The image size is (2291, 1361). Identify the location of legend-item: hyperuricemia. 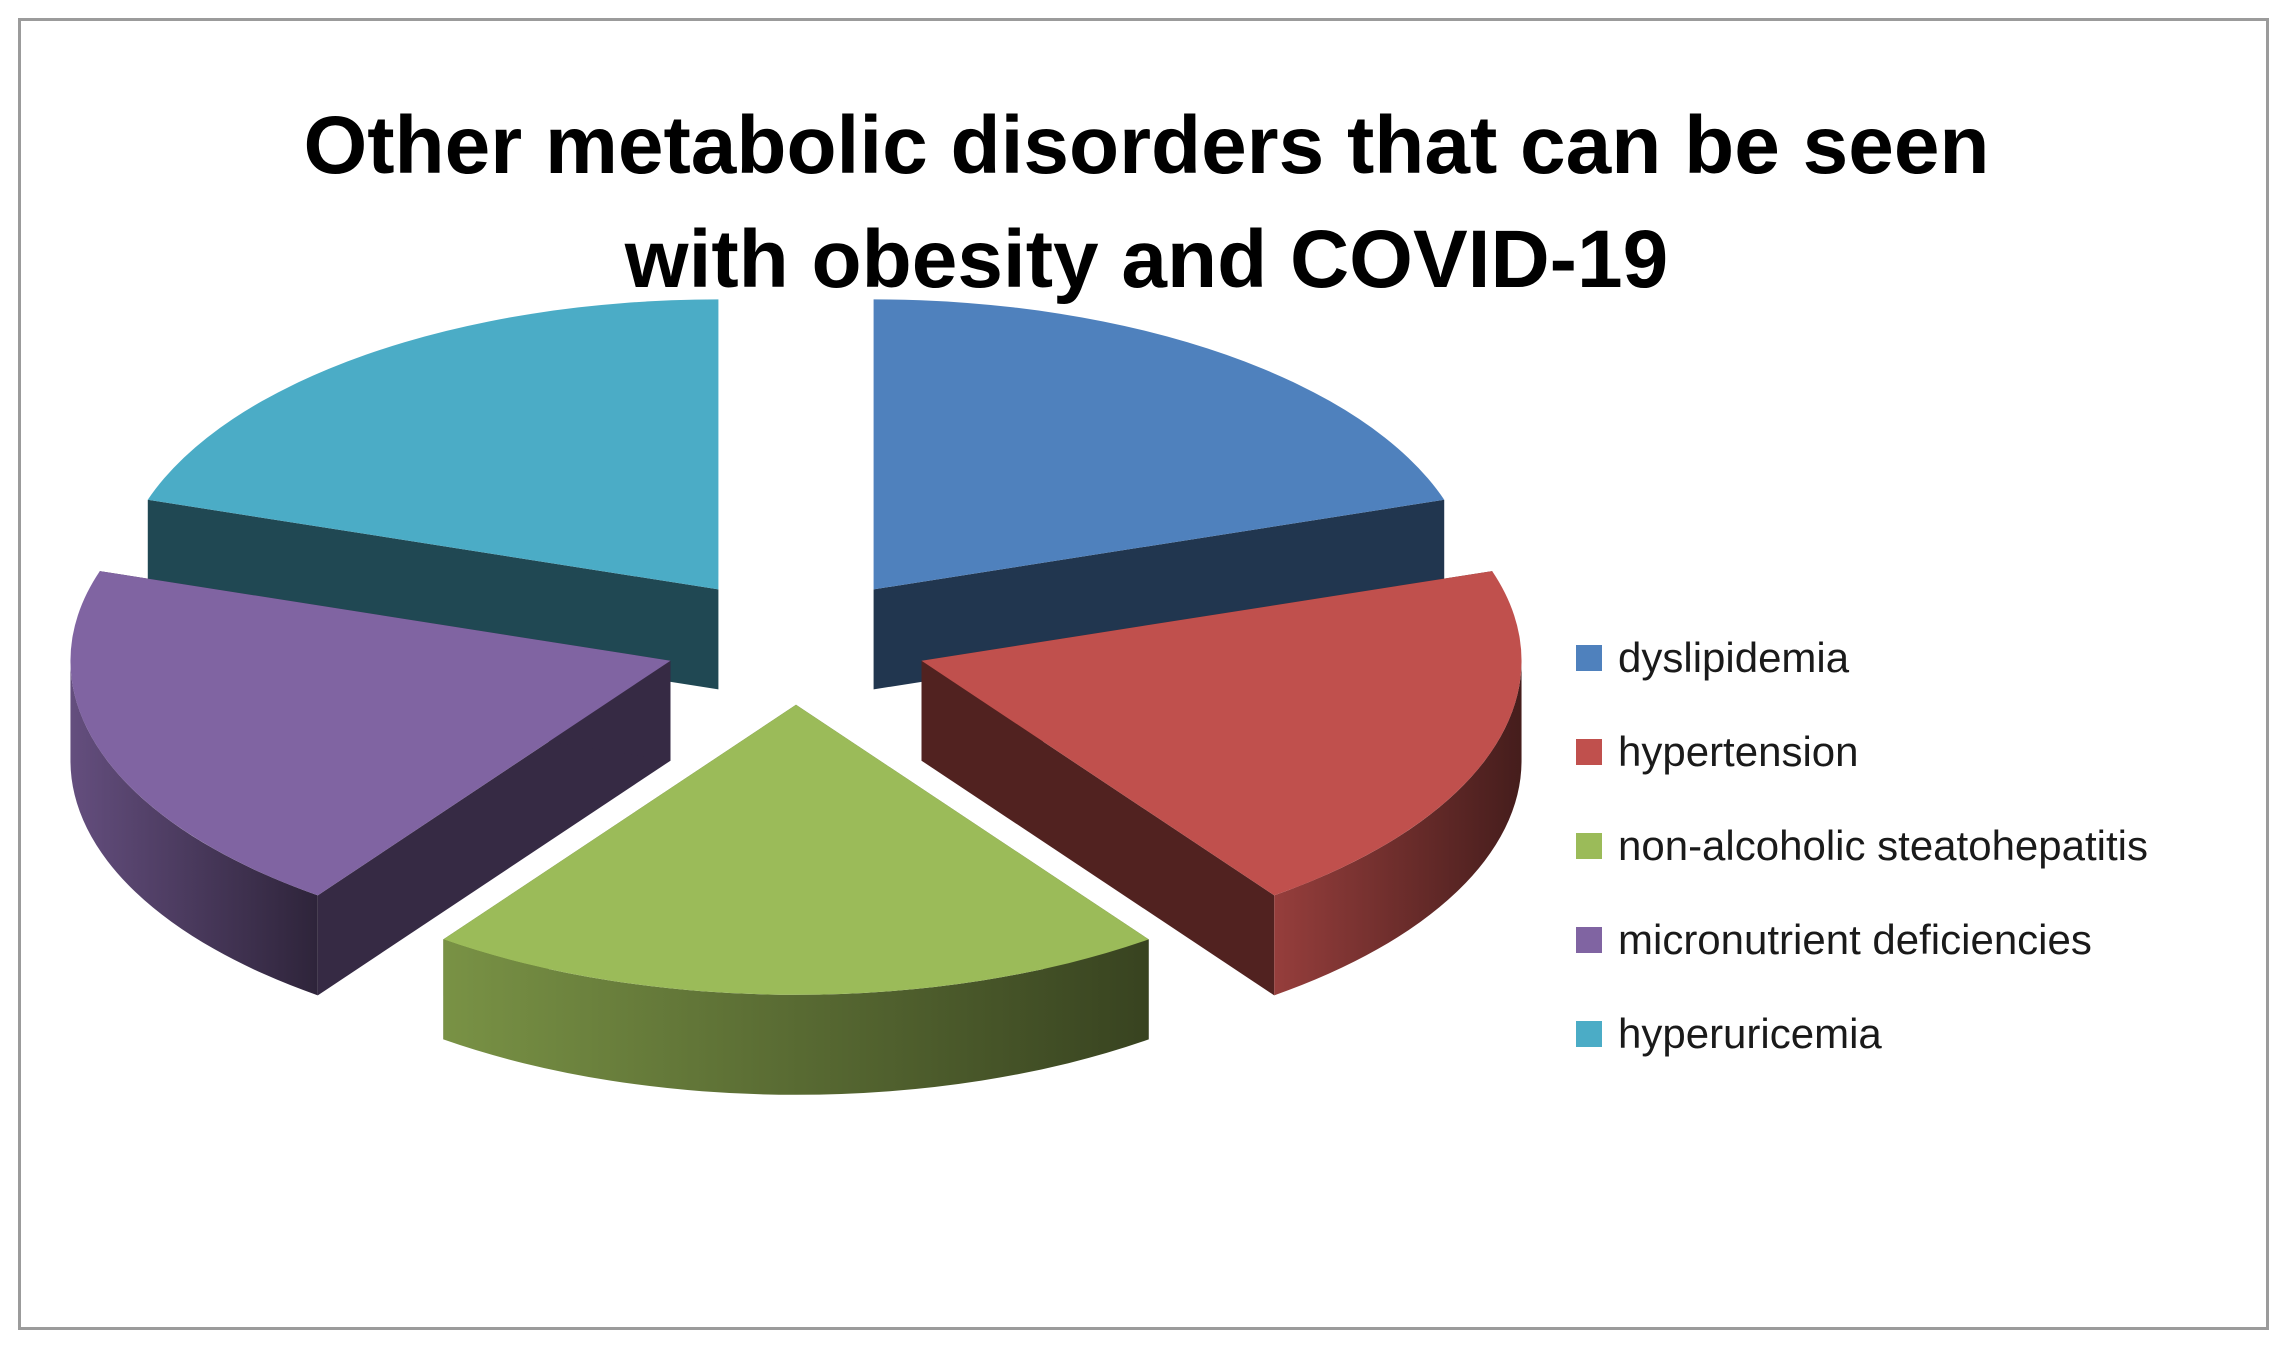
(1926, 1034).